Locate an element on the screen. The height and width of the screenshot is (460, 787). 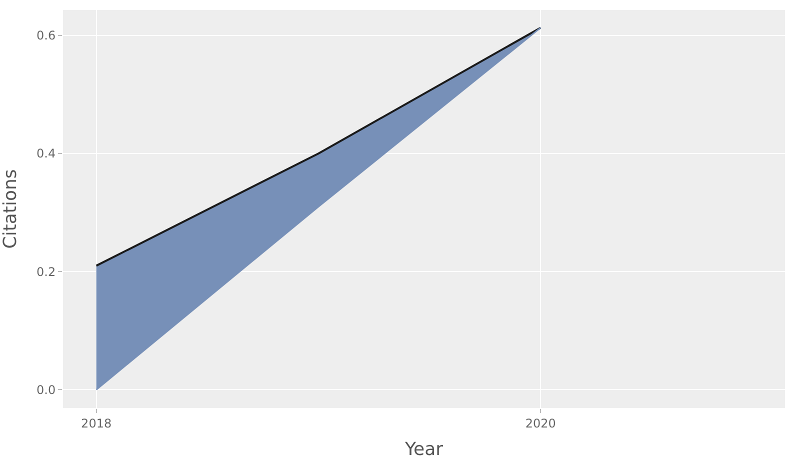
x-tick-label: 2018 is located at coordinates (96, 423).